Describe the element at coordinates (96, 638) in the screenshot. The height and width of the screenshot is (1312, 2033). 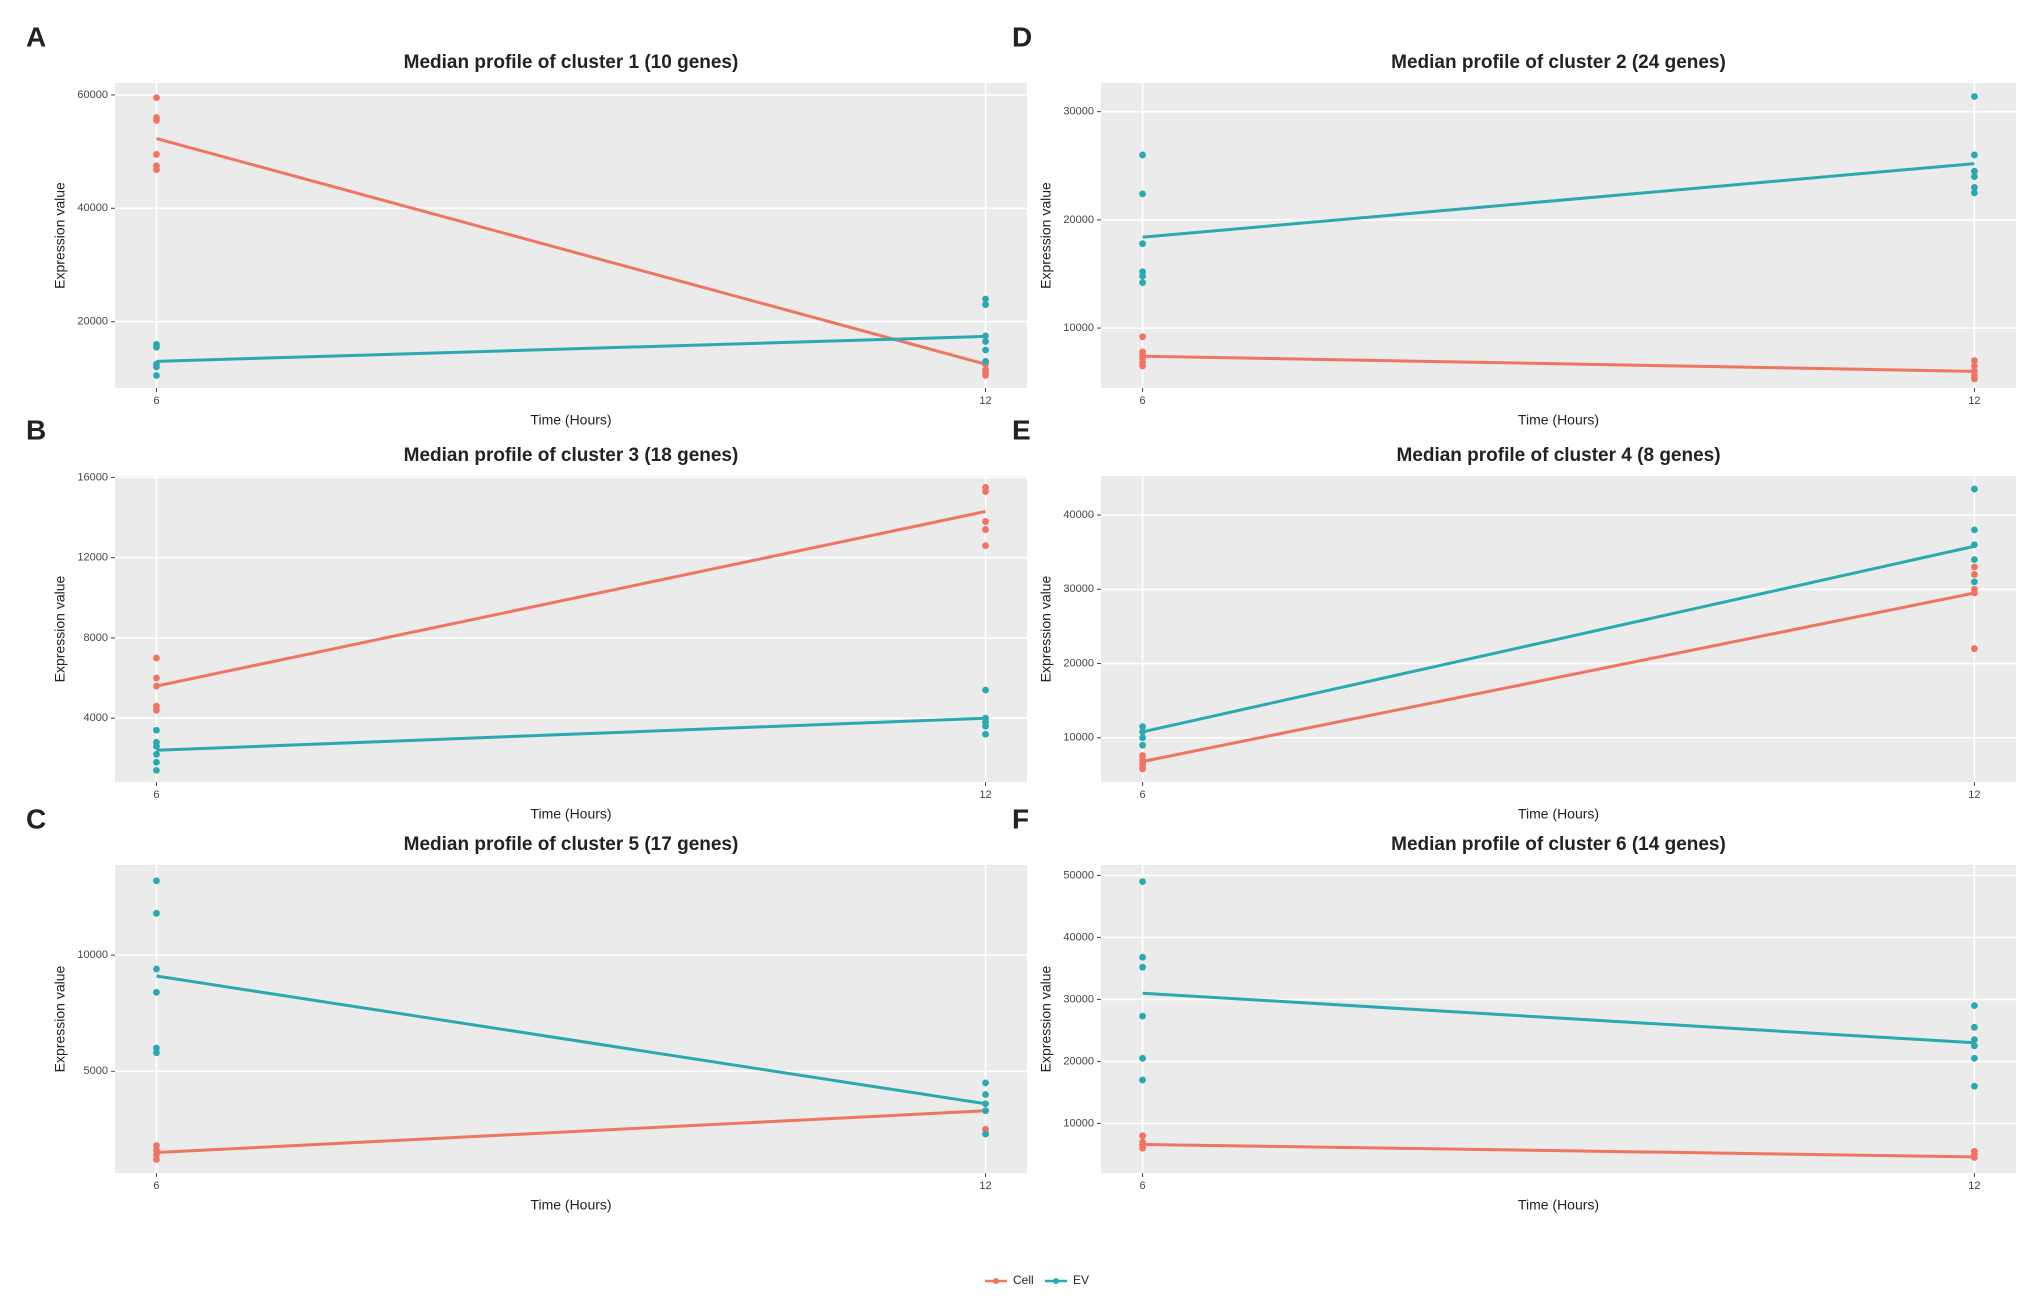
I see `y-tick-label: 8000` at that location.